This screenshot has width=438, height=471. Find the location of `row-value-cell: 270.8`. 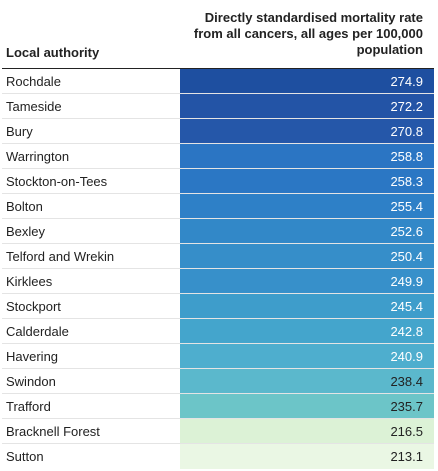

row-value-cell: 270.8 is located at coordinates (307, 131).